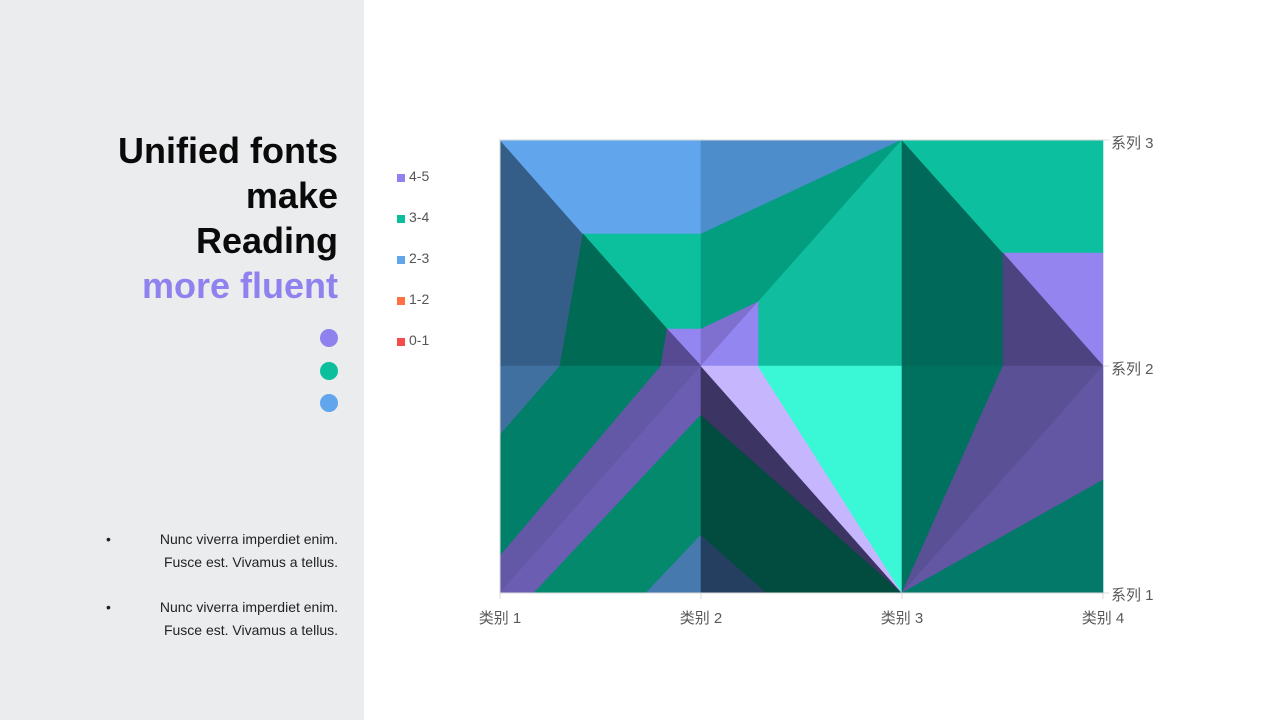  What do you see at coordinates (228, 218) in the screenshot?
I see `page-title: Unified fonts make Reading more fluent` at bounding box center [228, 218].